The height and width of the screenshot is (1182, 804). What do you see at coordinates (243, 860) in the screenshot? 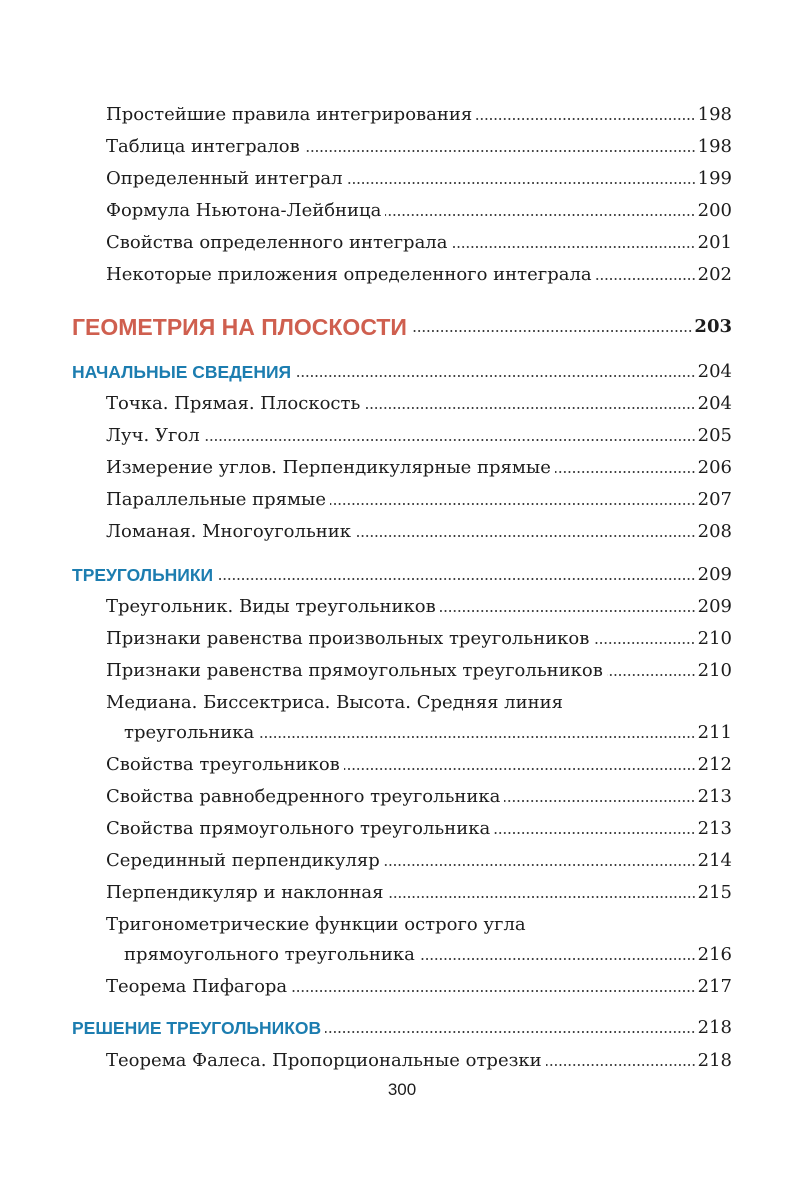
I see `entry-title: Серединный перпендикуляр` at bounding box center [243, 860].